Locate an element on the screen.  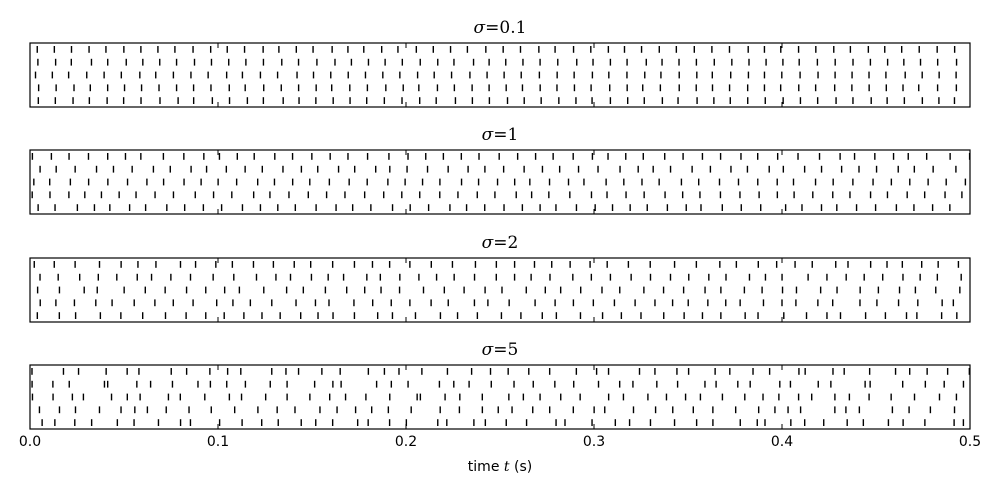
x-tick-label: 0.1 is located at coordinates (218, 442).